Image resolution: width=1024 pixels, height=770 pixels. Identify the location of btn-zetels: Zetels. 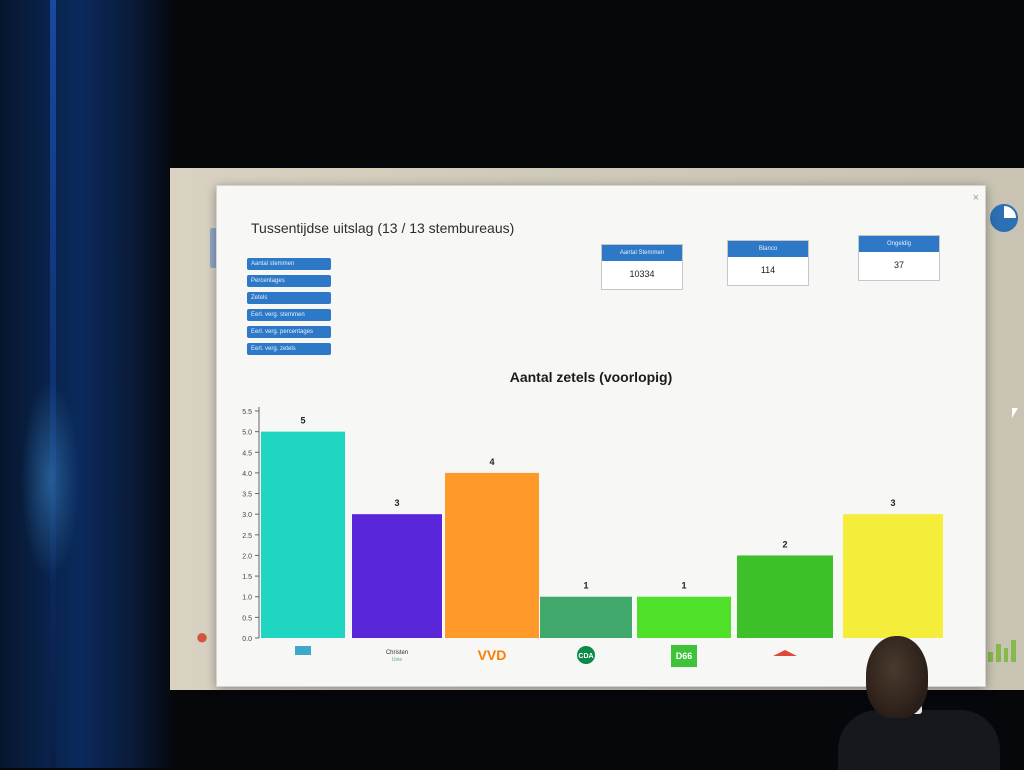
(289, 298).